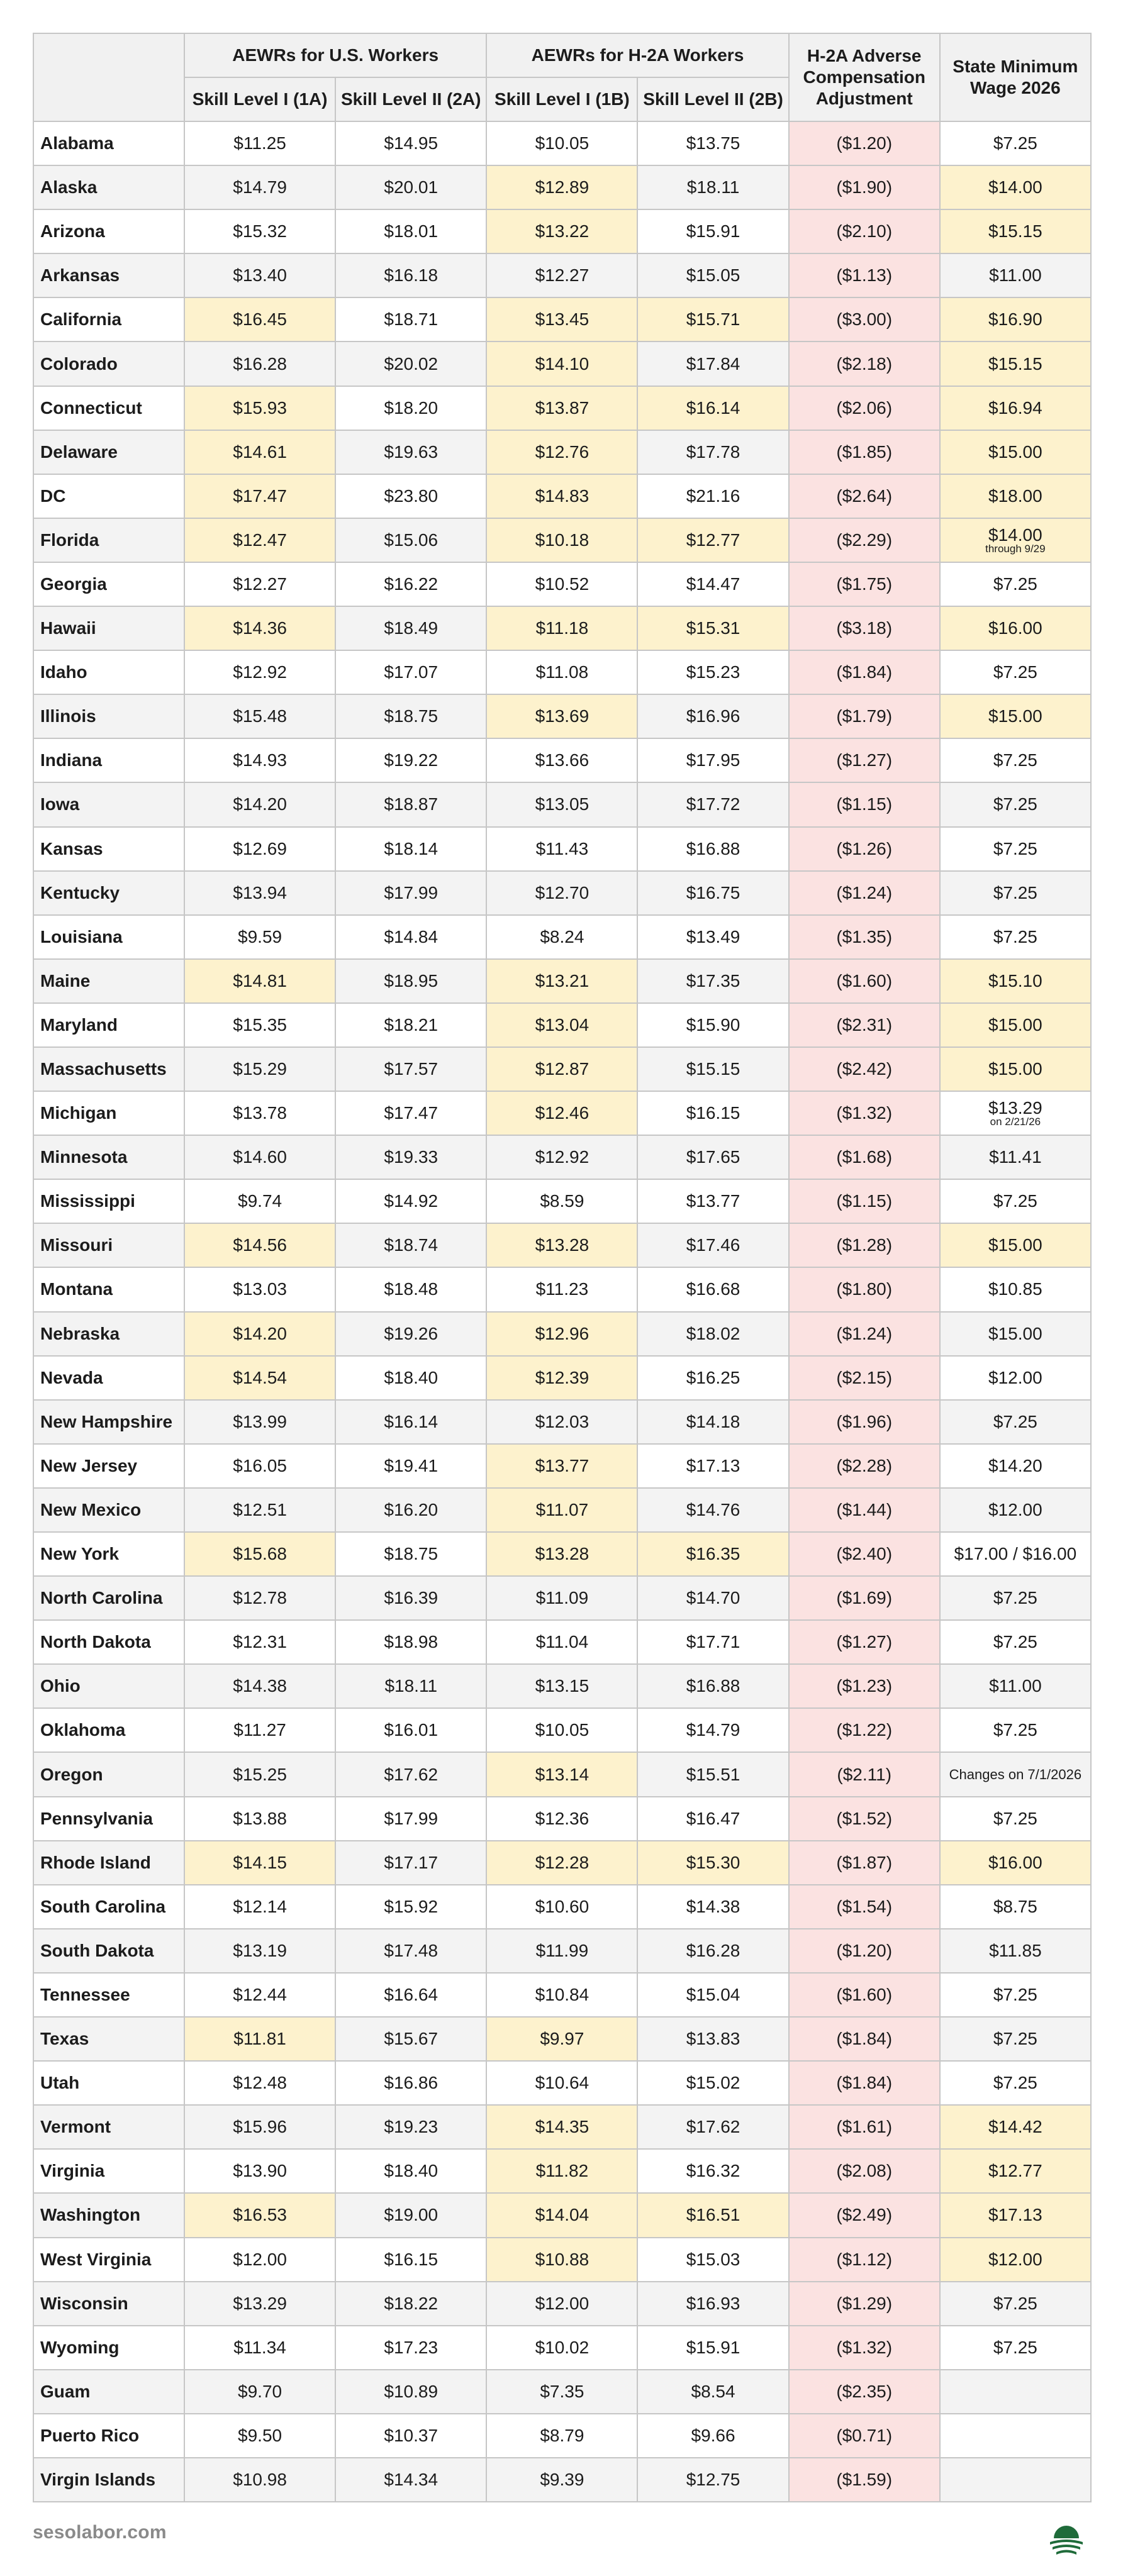 This screenshot has height=2576, width=1123. I want to click on h2a-skill-2-cell: $16.32, so click(713, 2171).